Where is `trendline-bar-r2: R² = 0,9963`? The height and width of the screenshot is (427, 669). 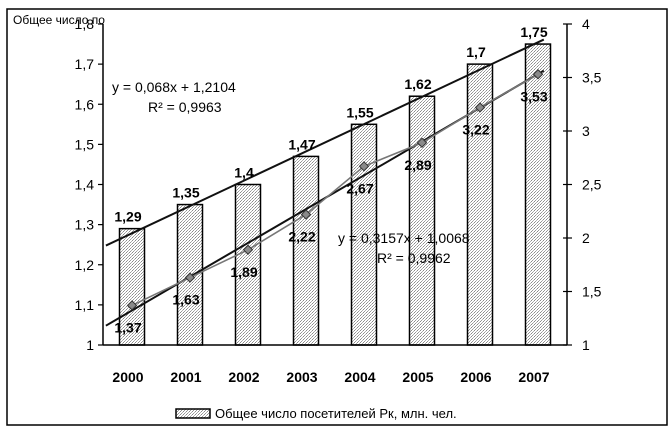
trendline-bar-r2: R² = 0,9963 is located at coordinates (185, 107).